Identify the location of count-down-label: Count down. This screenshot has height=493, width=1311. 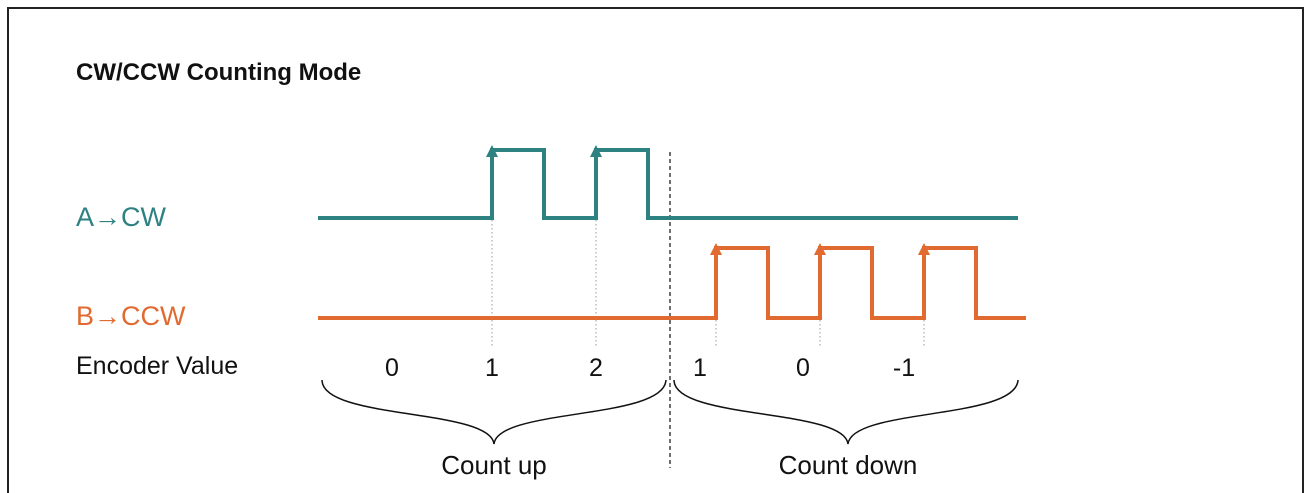
(848, 465).